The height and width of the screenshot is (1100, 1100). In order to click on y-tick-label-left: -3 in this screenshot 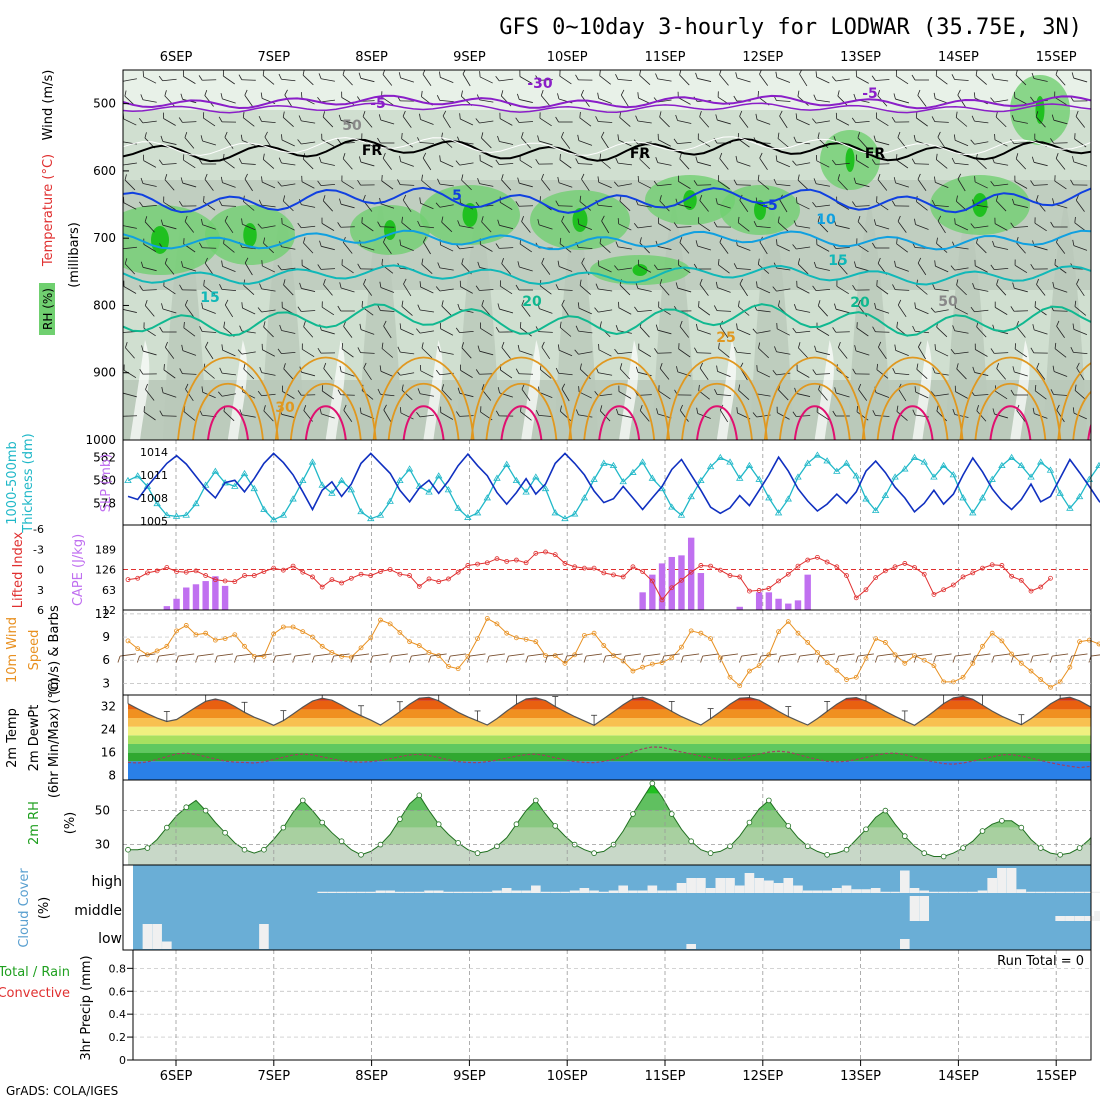, I will do `click(38, 549)`.